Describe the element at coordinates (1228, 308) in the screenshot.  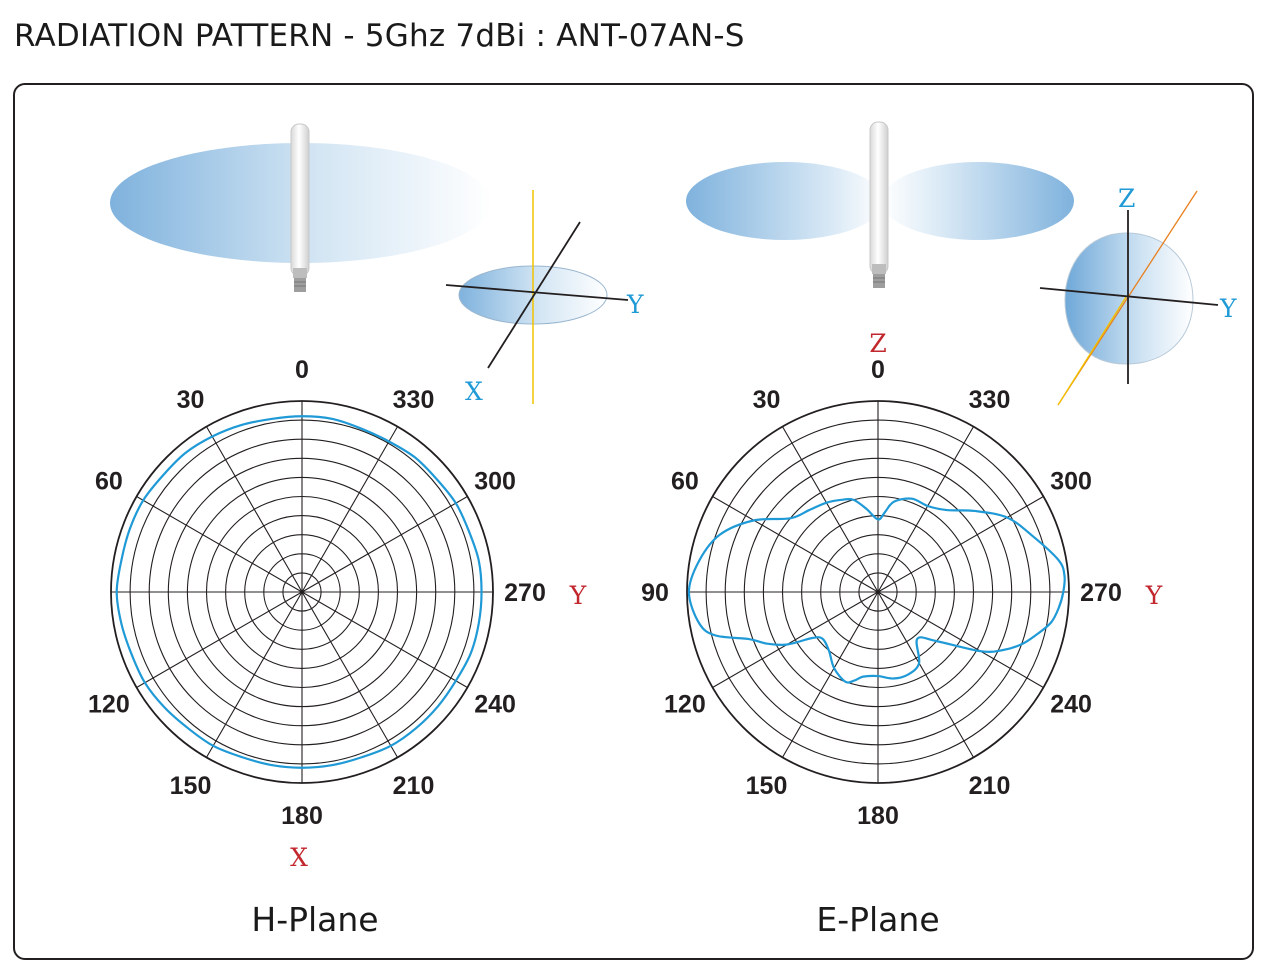
I see `e-diagram-y-label: Y` at that location.